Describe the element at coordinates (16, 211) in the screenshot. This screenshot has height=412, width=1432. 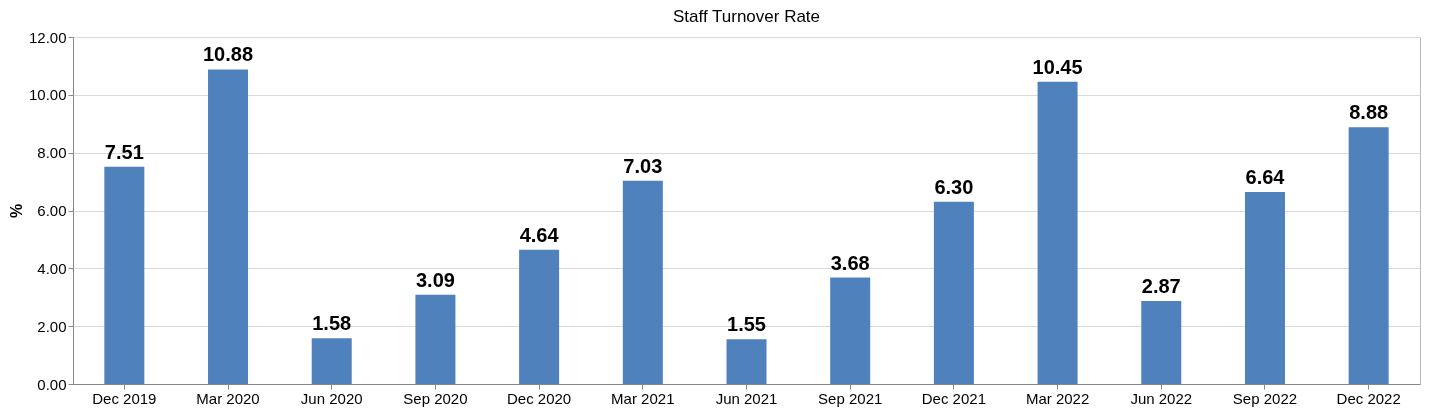
I see `y-axis-title: %` at that location.